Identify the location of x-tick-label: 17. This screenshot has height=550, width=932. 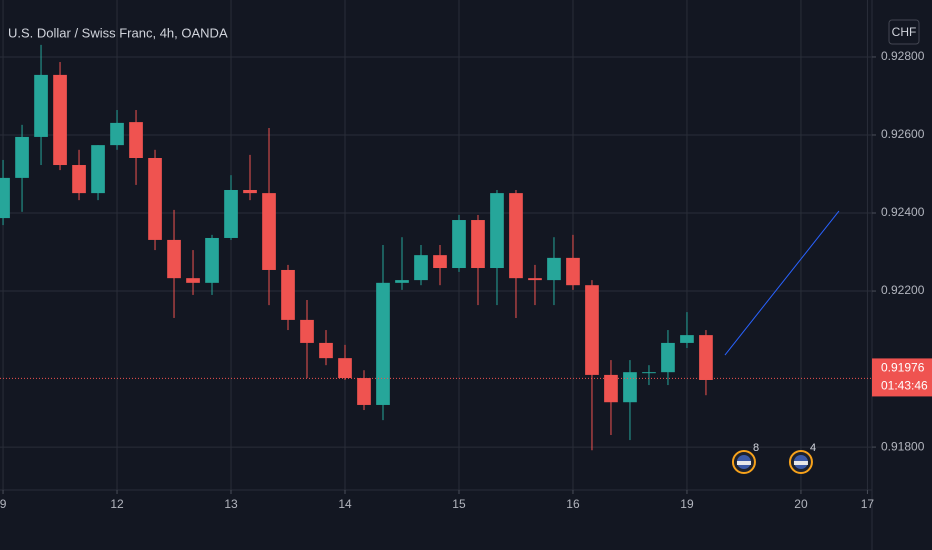
(868, 504).